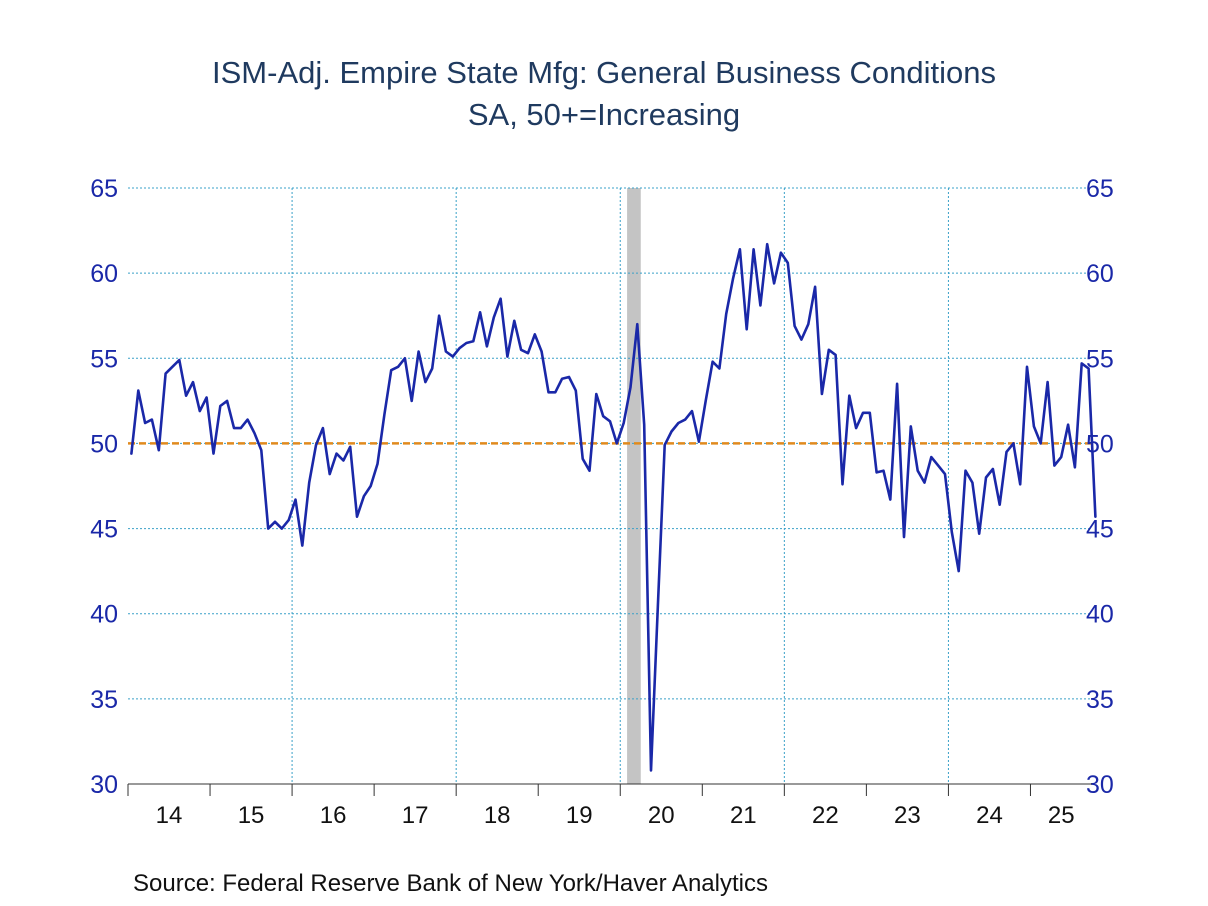 This screenshot has width=1208, height=906. Describe the element at coordinates (1100, 530) in the screenshot. I see `y-tick-label-right-45: 45` at that location.